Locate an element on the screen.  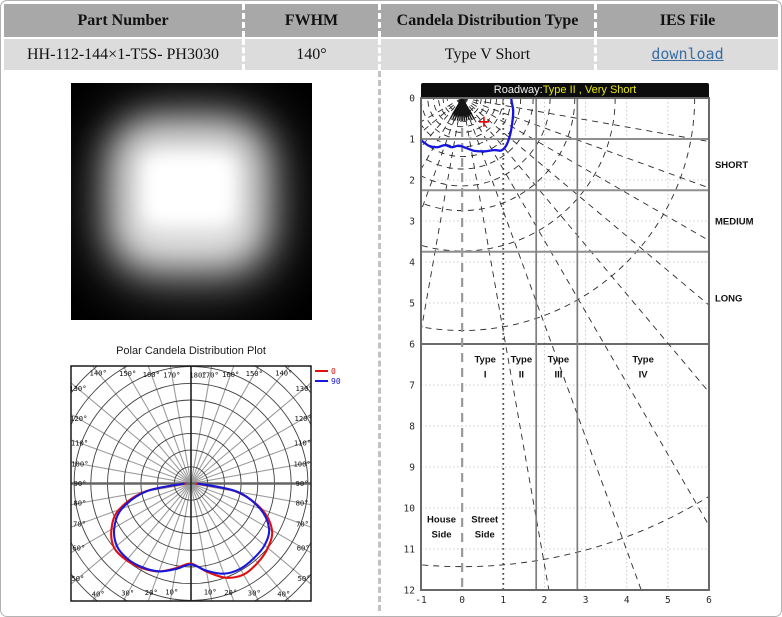
header-ies-file: IES File is located at coordinates (686, 20).